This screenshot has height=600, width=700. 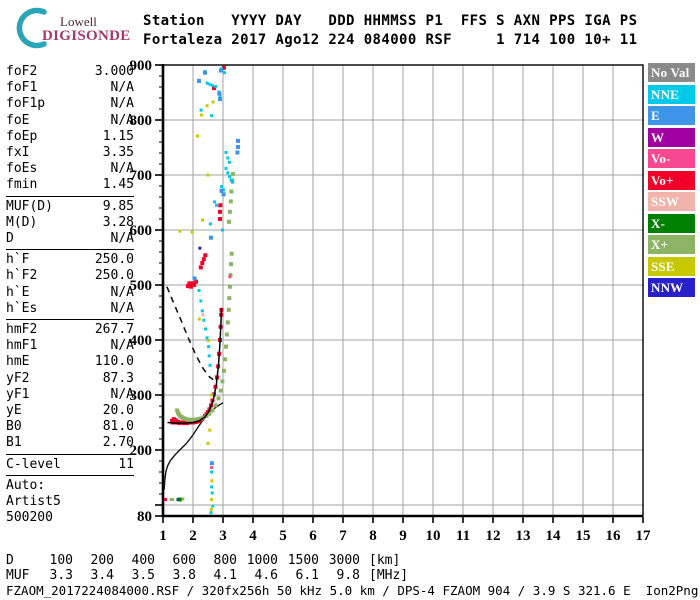 What do you see at coordinates (671, 158) in the screenshot?
I see `legend-item-vo-: Vo-` at bounding box center [671, 158].